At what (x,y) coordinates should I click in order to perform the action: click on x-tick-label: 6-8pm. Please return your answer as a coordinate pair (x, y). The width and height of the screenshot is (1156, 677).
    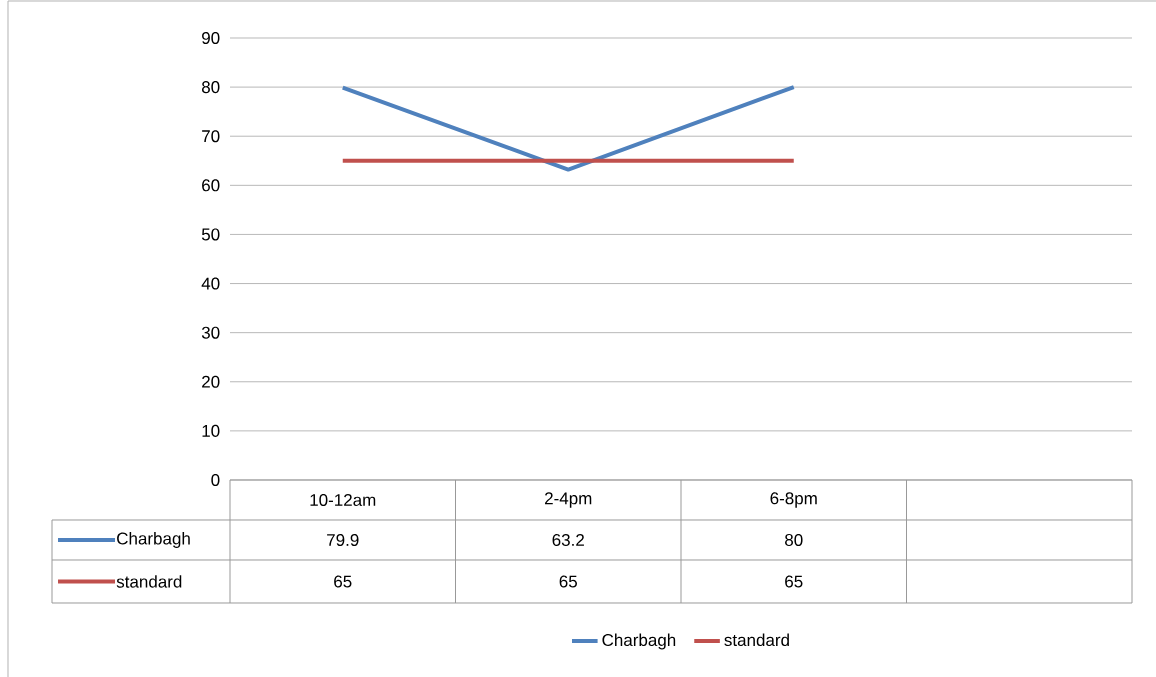
    Looking at the image, I should click on (793, 500).